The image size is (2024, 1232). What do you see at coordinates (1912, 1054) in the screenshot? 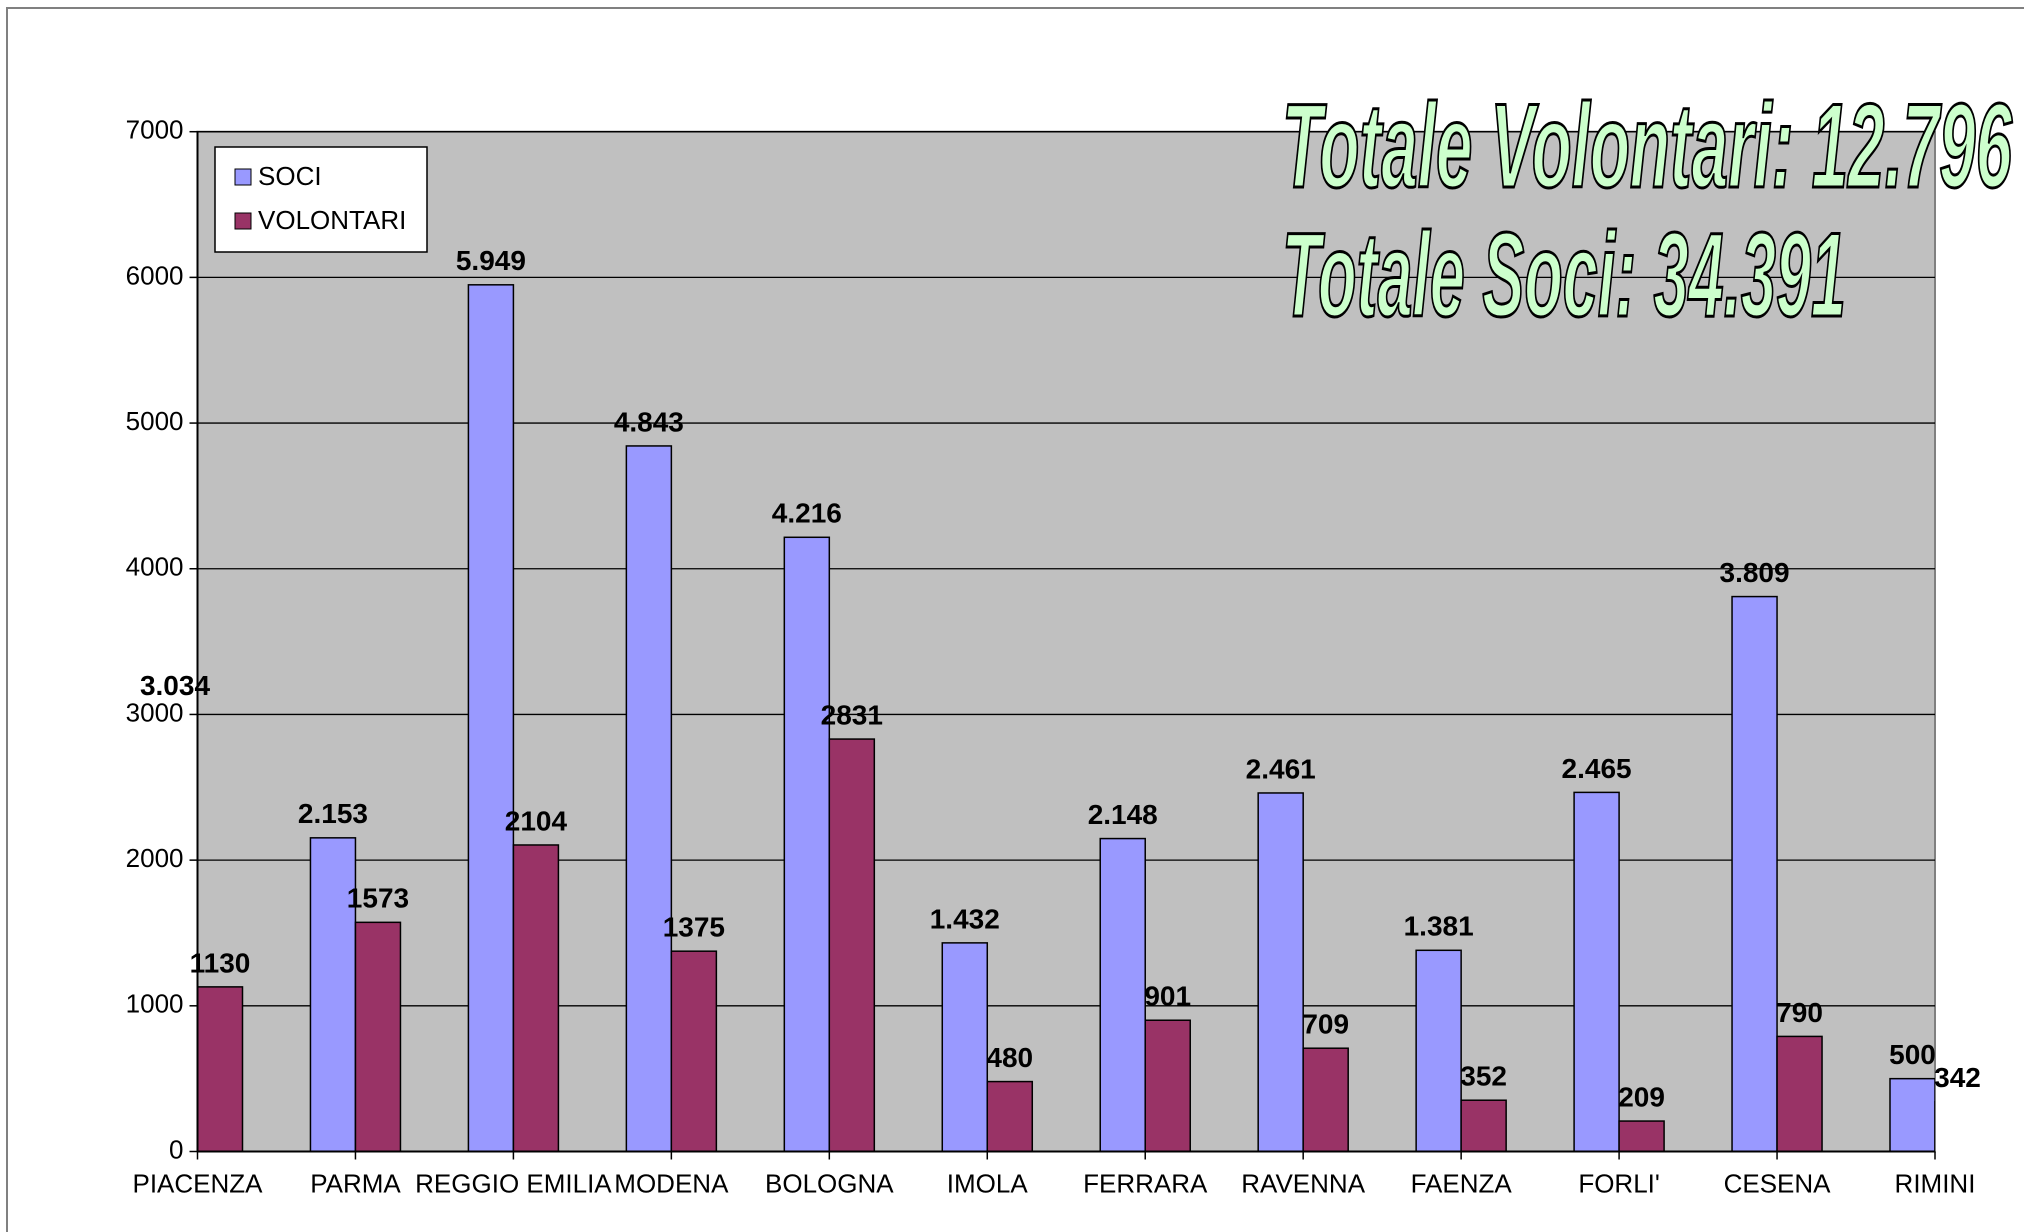
I see `value-label: 500` at bounding box center [1912, 1054].